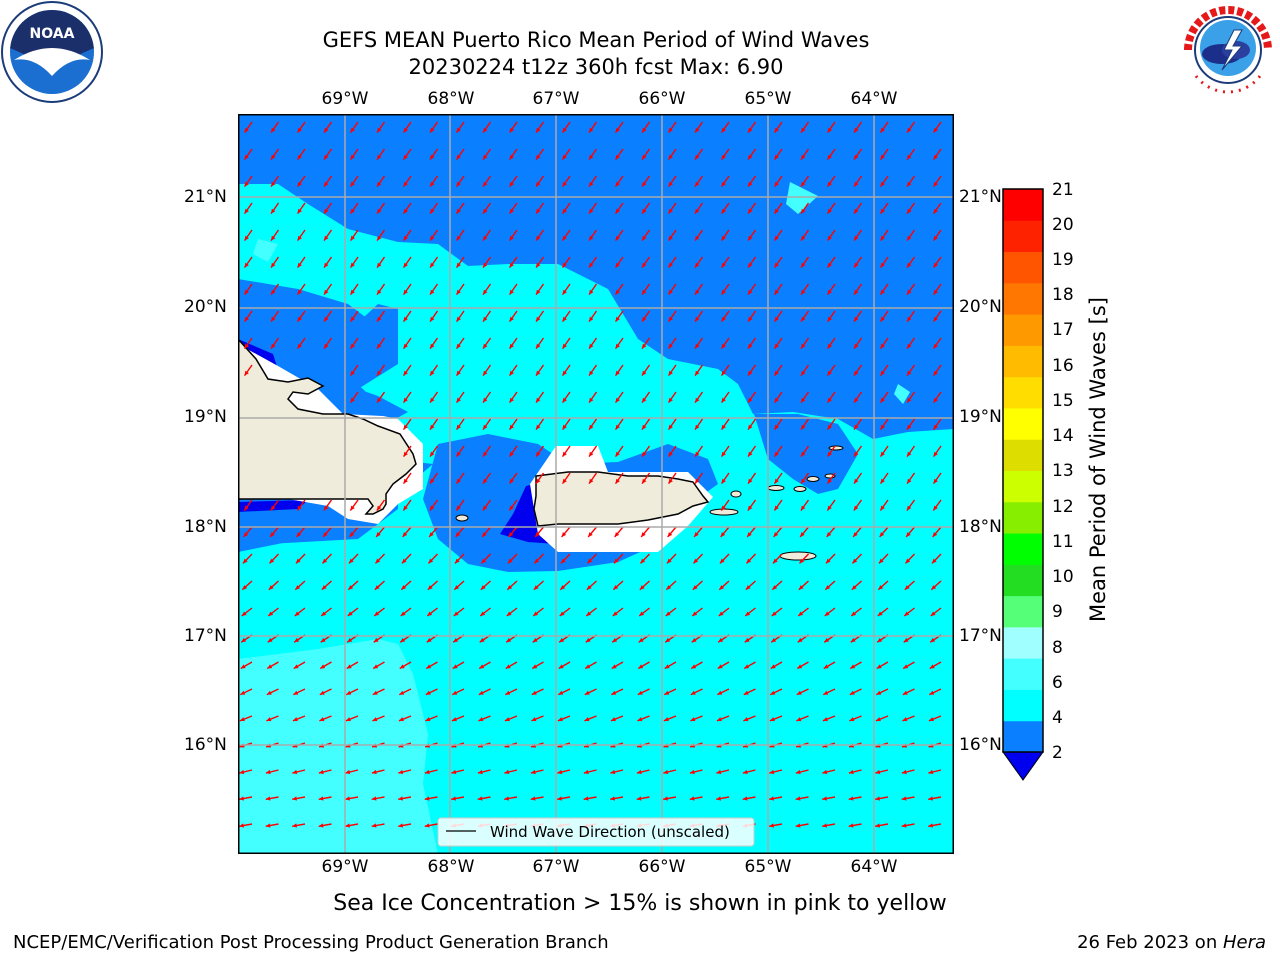 Image resolution: width=1280 pixels, height=960 pixels. What do you see at coordinates (462, 518) in the screenshot?
I see `island-mona` at bounding box center [462, 518].